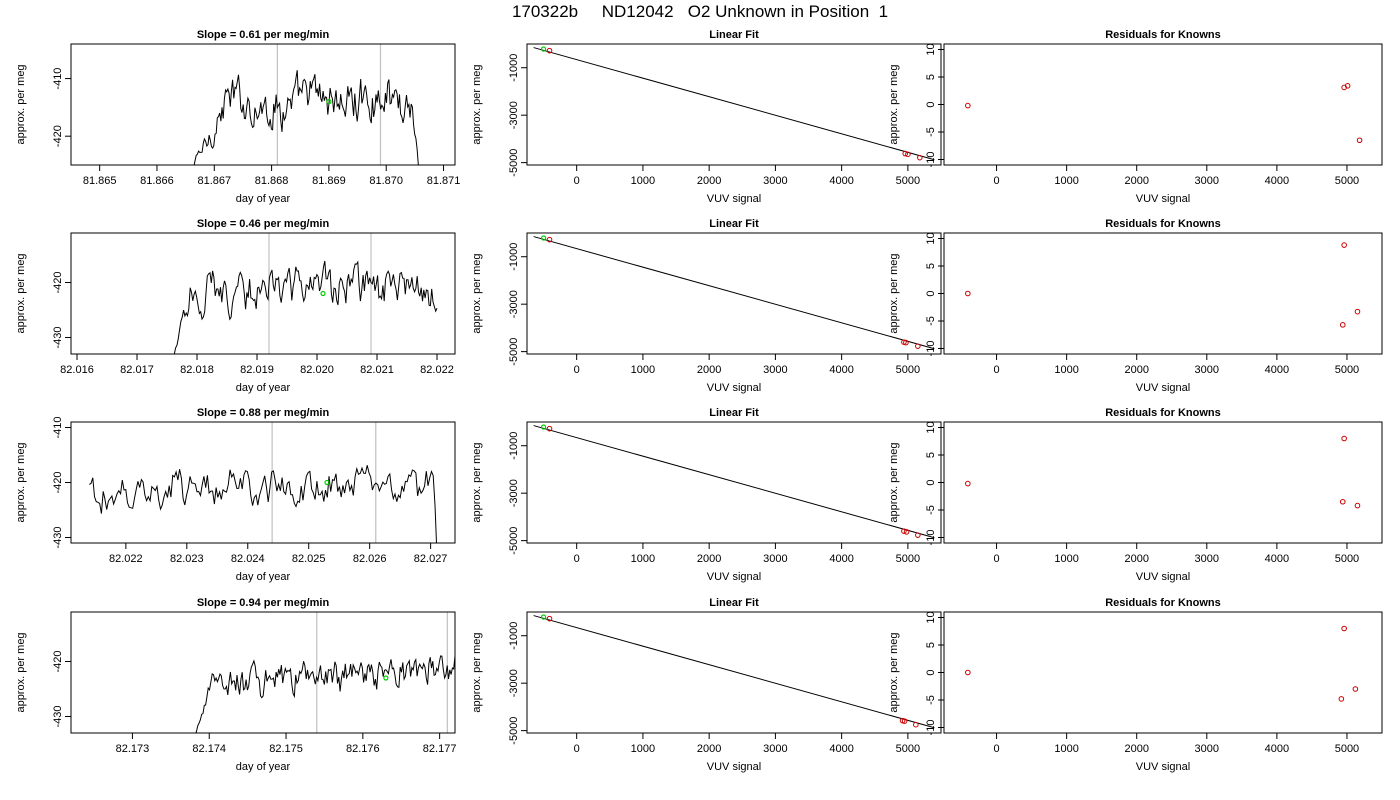 This screenshot has width=1400, height=800. Describe the element at coordinates (100, 181) in the screenshot. I see `x-tick-label: 81.865` at that location.